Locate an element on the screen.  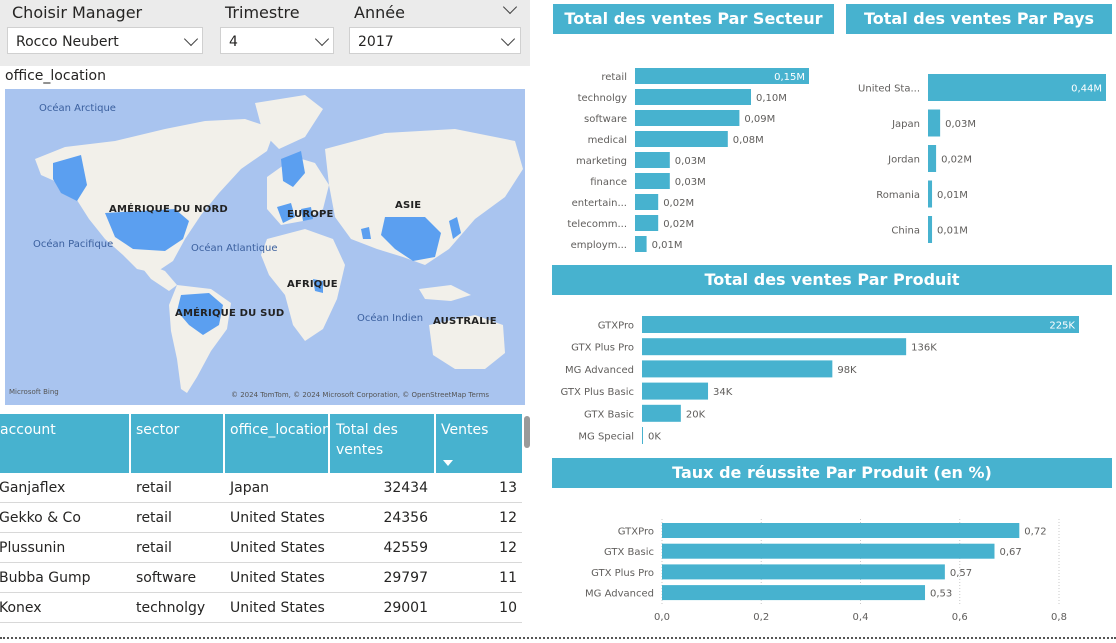
continent-label-europe: EUROPE is located at coordinates (310, 214).